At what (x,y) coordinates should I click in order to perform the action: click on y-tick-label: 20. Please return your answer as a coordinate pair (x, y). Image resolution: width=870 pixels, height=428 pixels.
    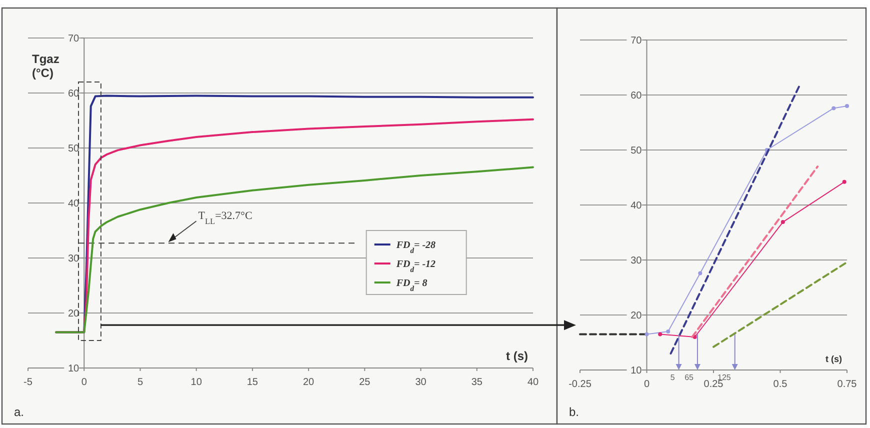
    Looking at the image, I should click on (636, 316).